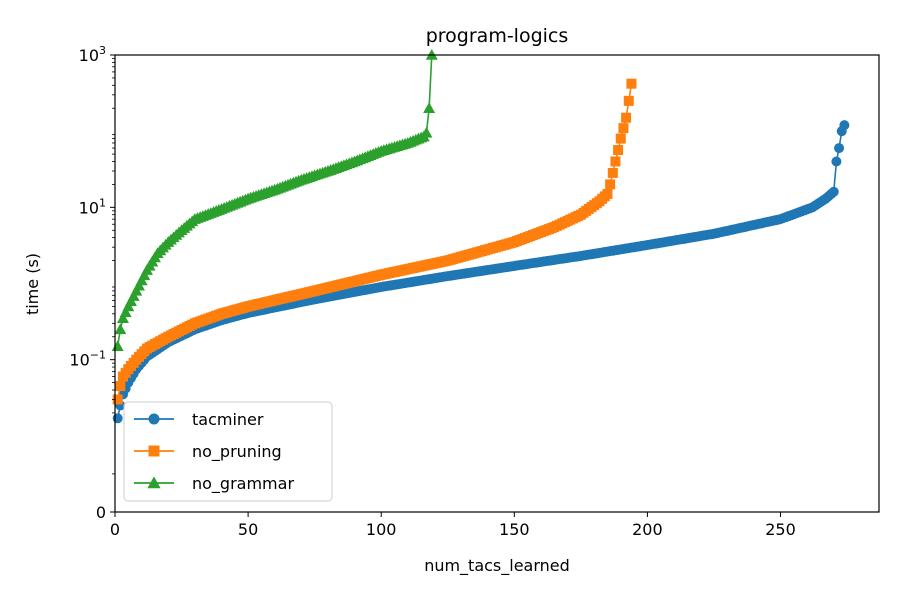 This screenshot has width=900, height=600. What do you see at coordinates (115, 529) in the screenshot?
I see `x-tick-label: 0` at bounding box center [115, 529].